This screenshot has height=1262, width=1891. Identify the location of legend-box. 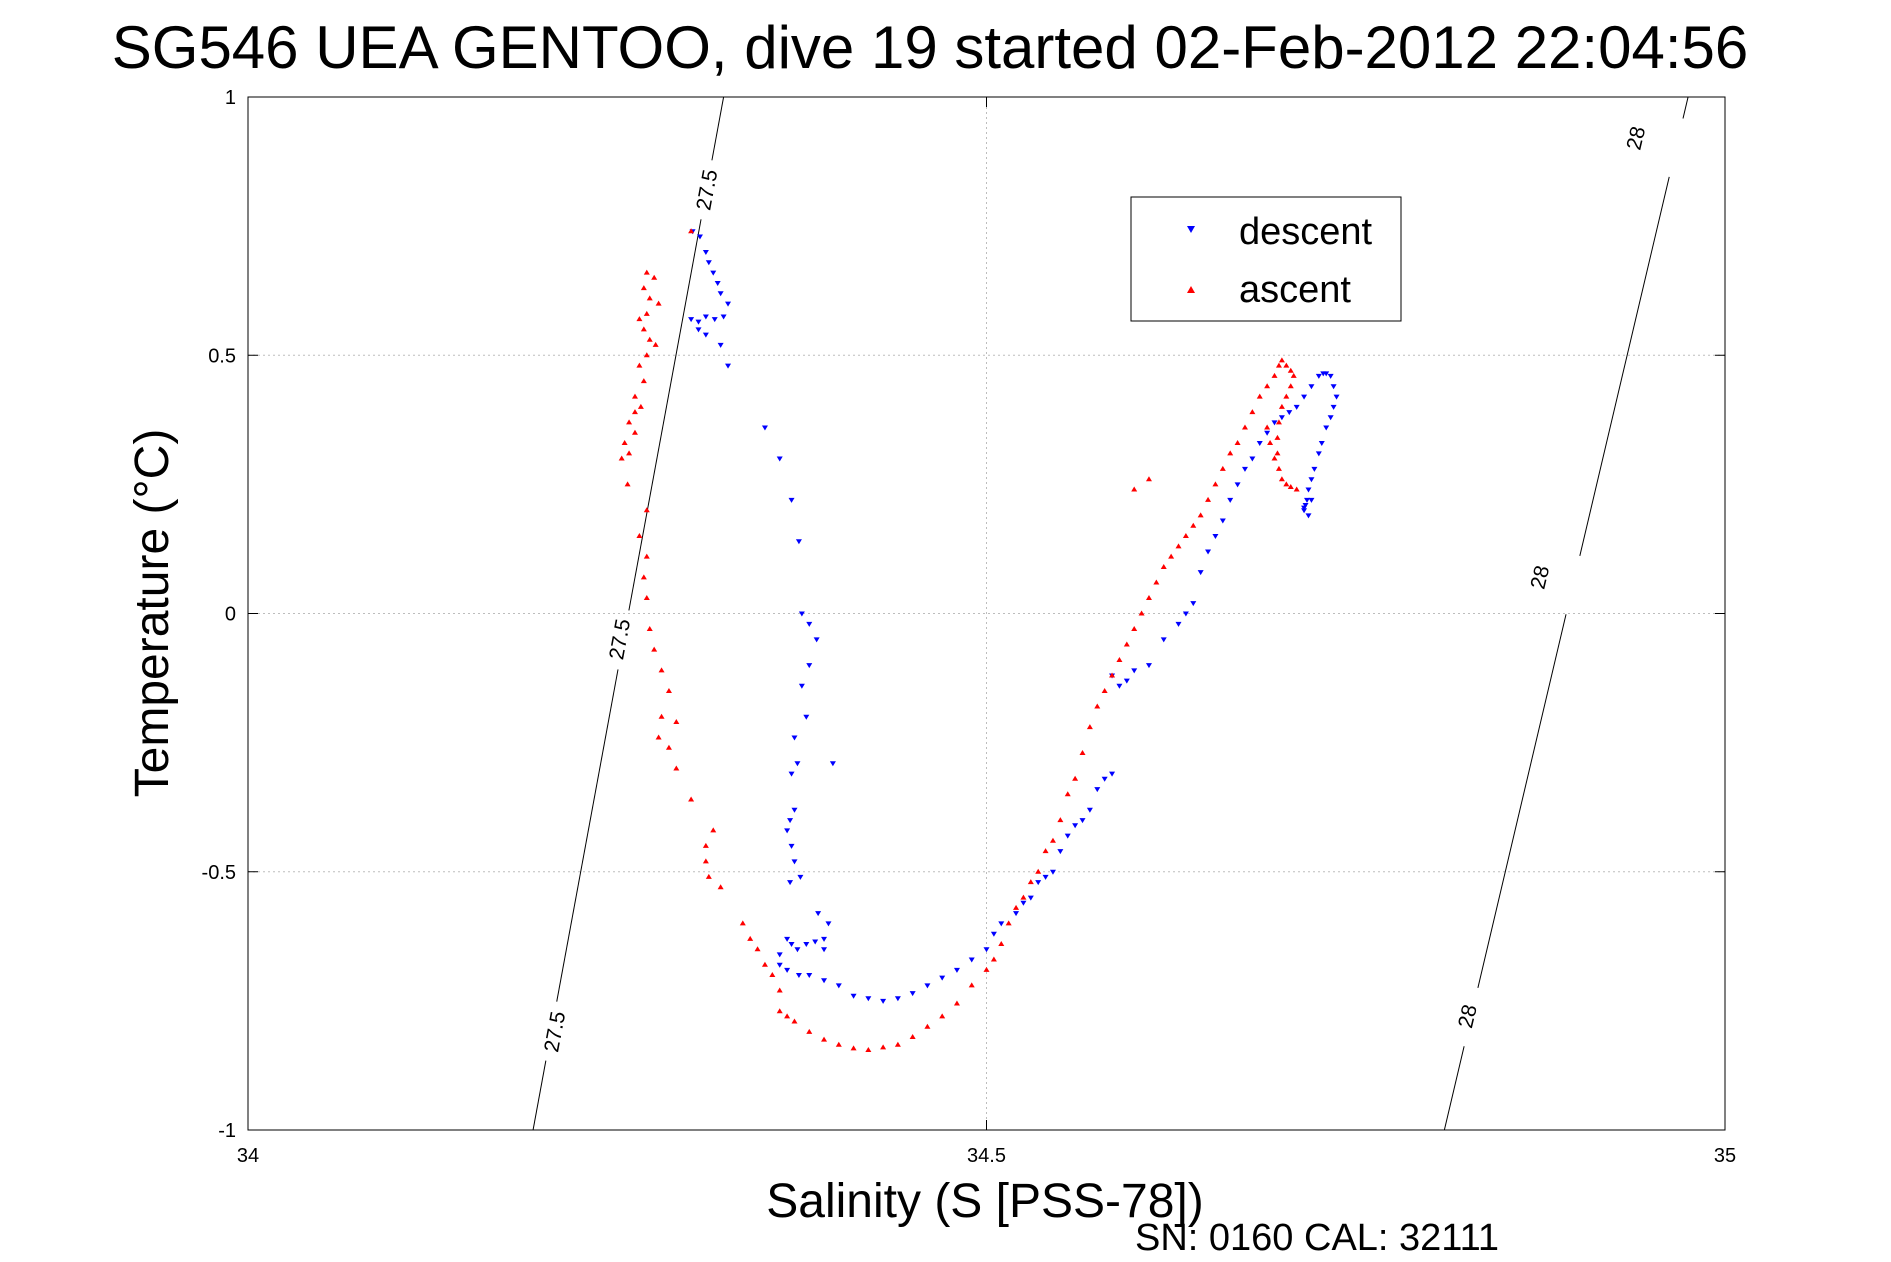
(1266, 259).